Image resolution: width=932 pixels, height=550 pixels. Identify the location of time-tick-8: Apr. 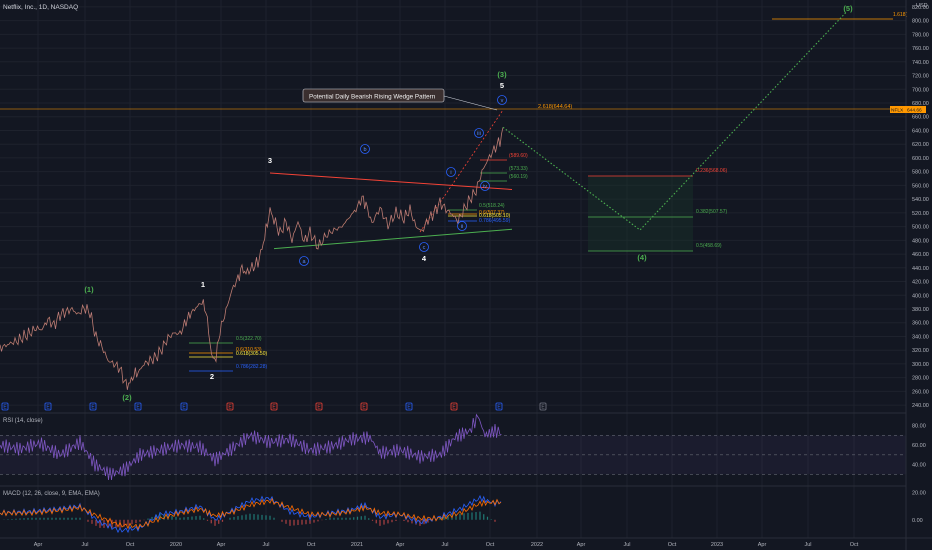
(400, 545).